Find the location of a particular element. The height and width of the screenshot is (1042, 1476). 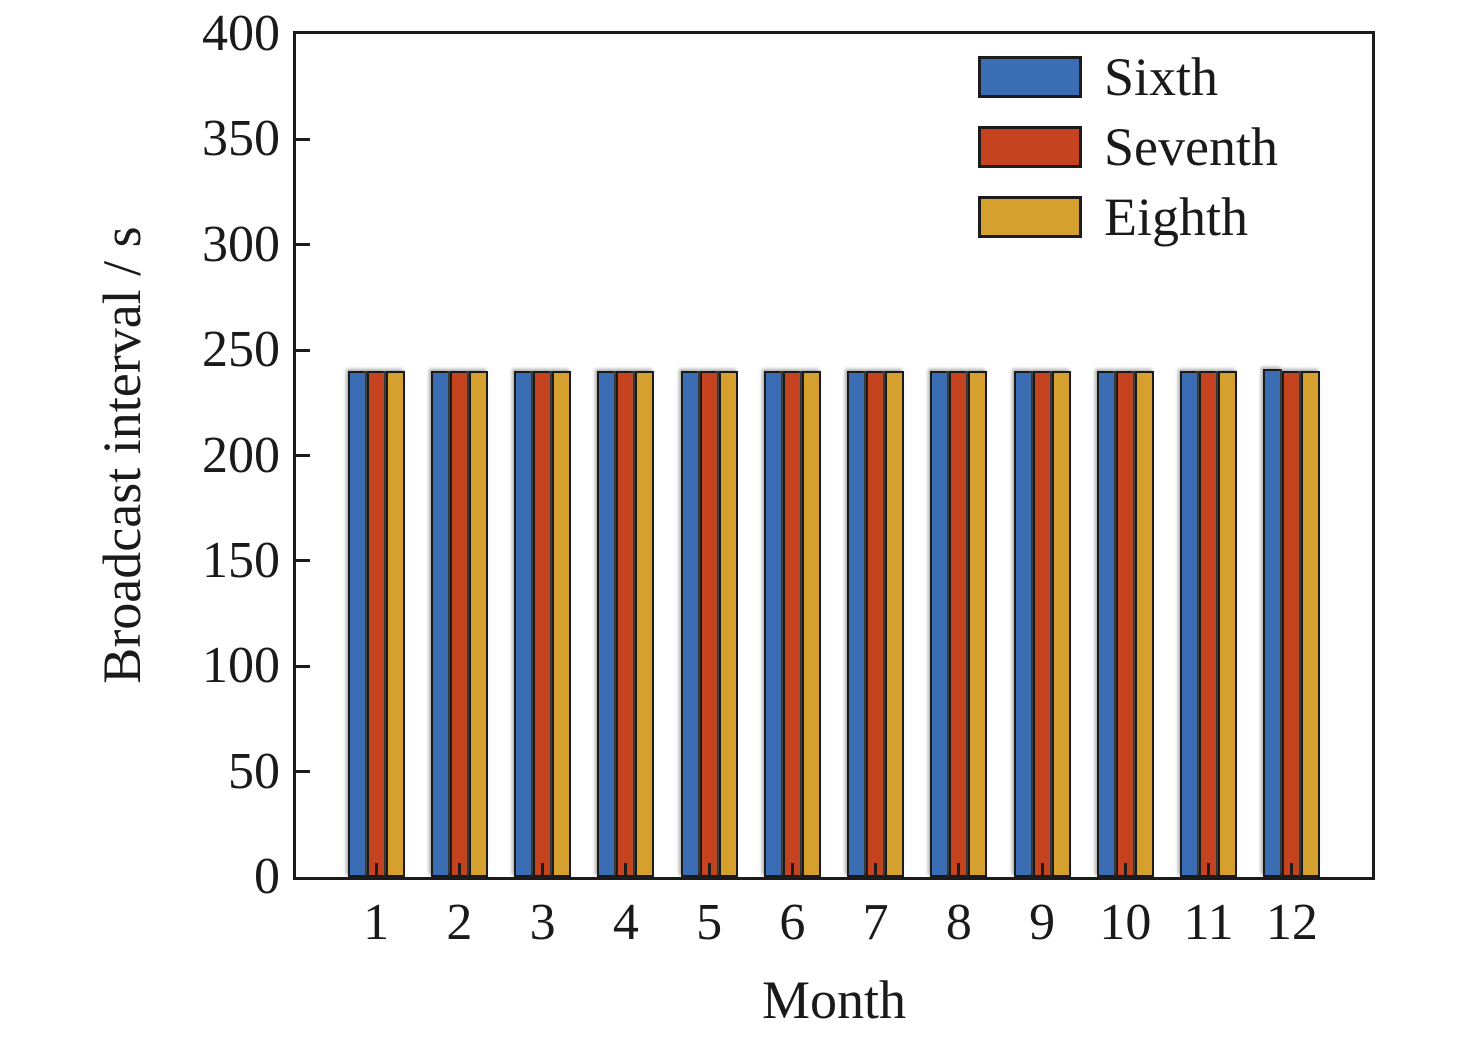

x-tick-label-11: 11 is located at coordinates (1208, 922).